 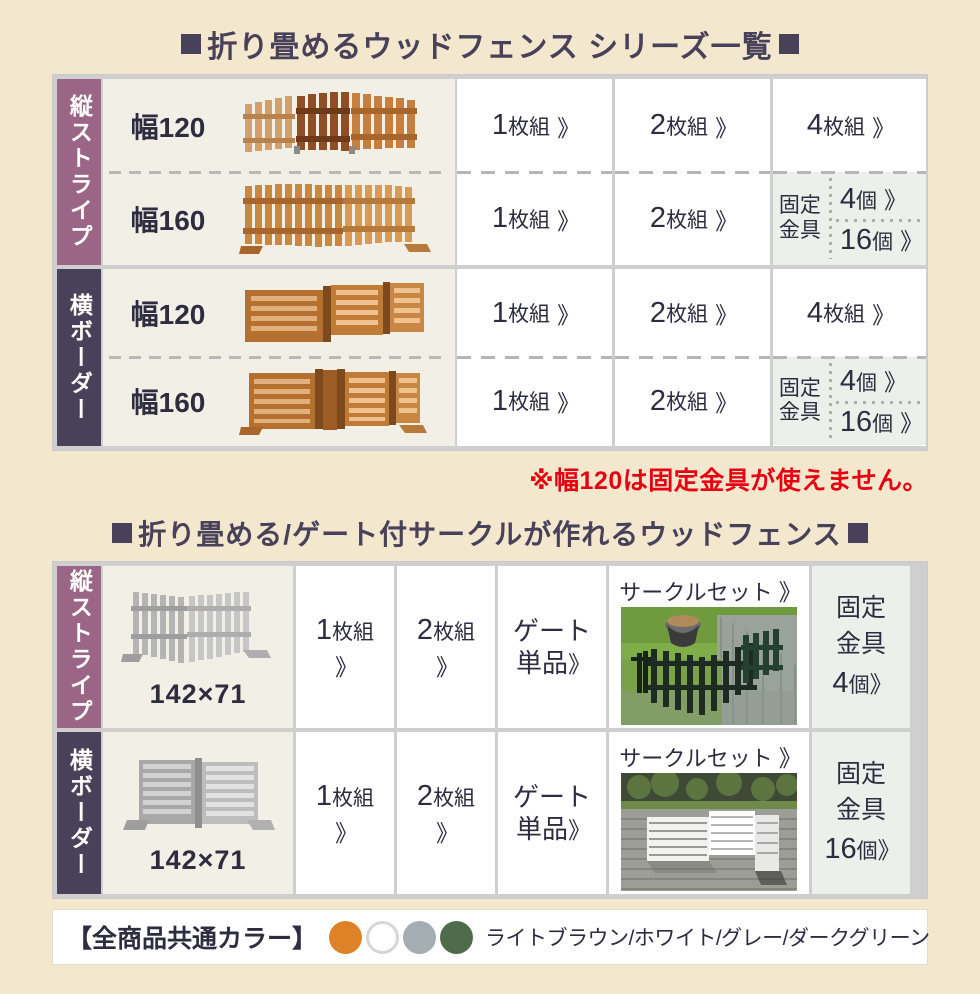 I want to click on bracket-label-line1: 固定, so click(x=799, y=388).